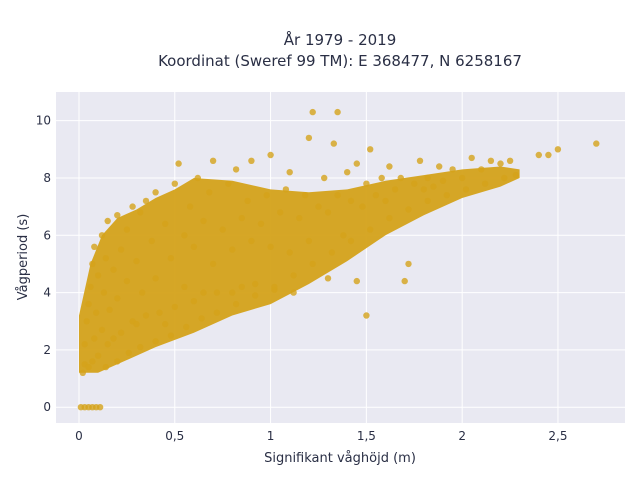 The image size is (640, 480). What do you see at coordinates (47, 178) in the screenshot?
I see `y-tick-label: 8` at bounding box center [47, 178].